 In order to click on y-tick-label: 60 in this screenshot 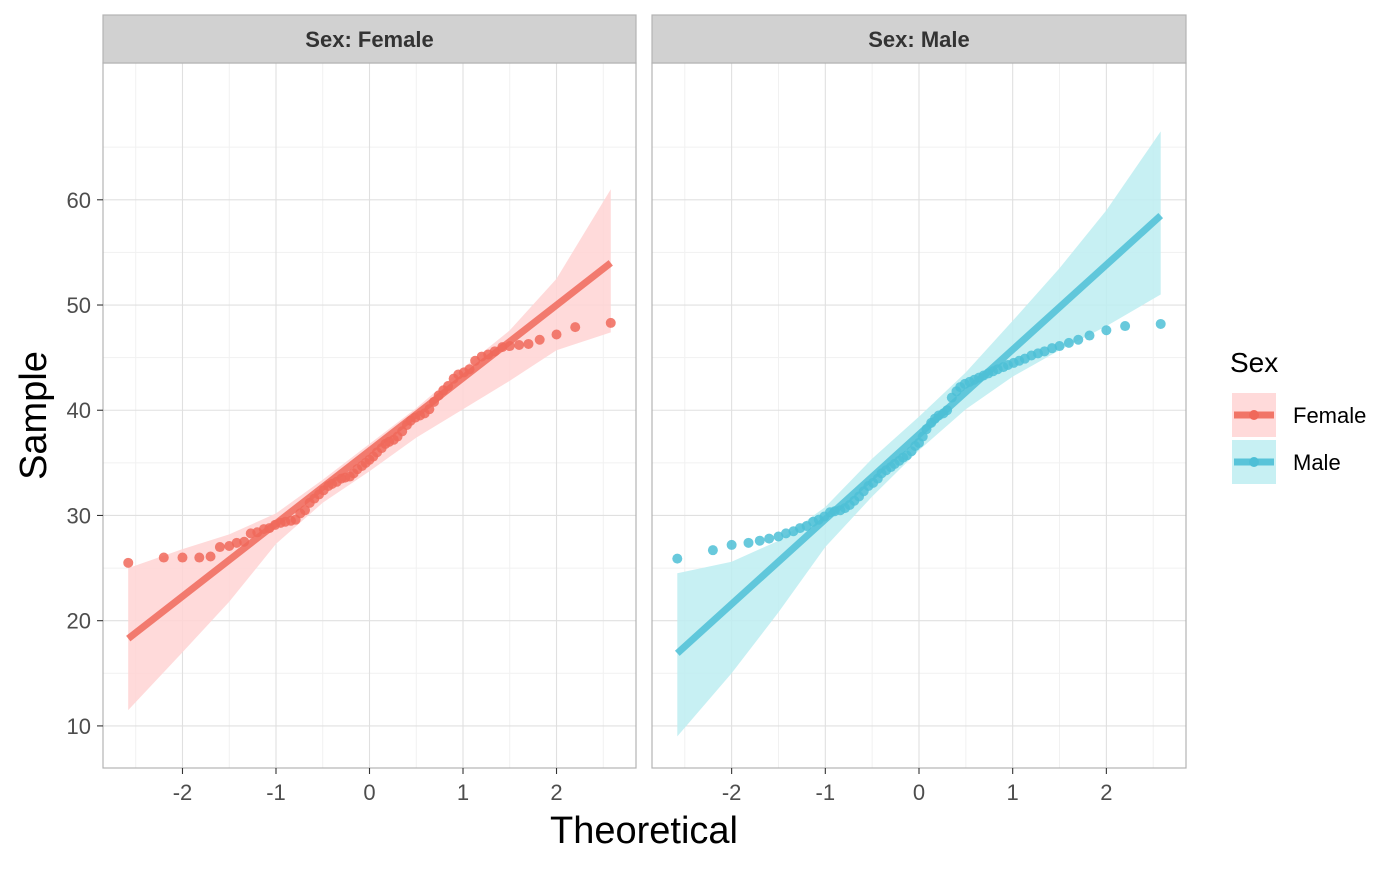, I will do `click(79, 200)`.